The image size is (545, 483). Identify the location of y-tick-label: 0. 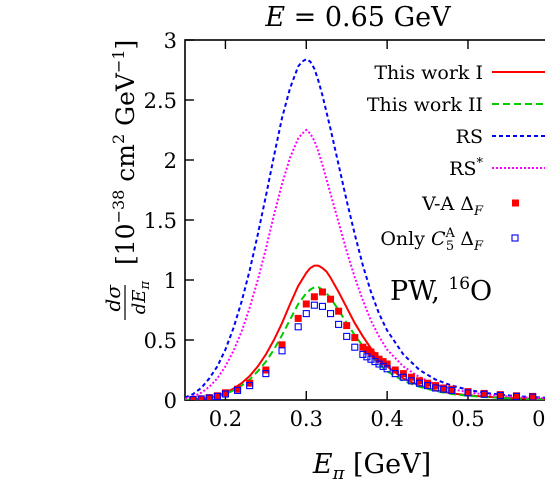
(170, 401).